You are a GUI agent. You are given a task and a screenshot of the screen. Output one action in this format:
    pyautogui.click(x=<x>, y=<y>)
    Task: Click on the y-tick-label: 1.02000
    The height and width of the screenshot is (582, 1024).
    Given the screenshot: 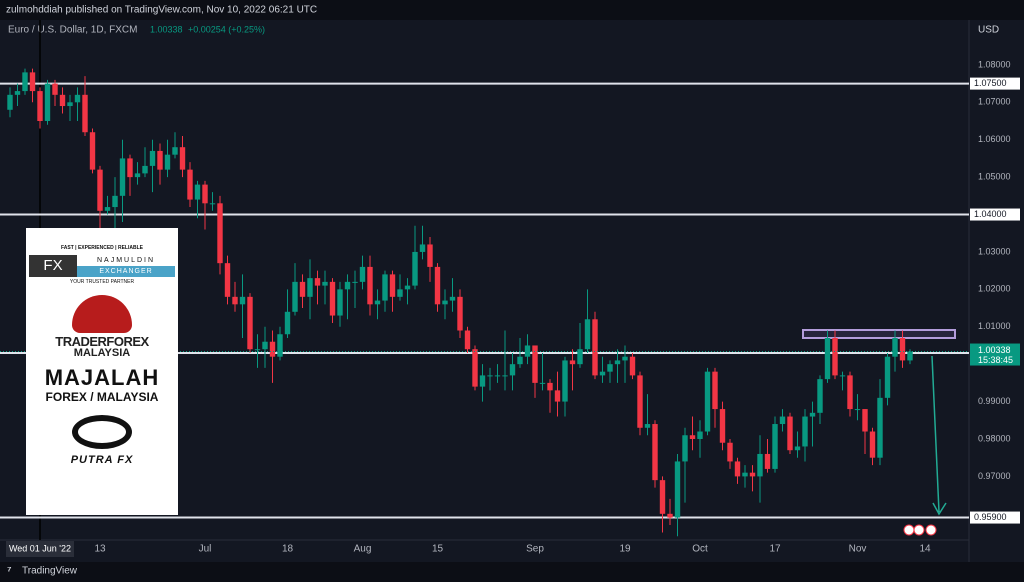 What is the action you would take?
    pyautogui.click(x=994, y=289)
    